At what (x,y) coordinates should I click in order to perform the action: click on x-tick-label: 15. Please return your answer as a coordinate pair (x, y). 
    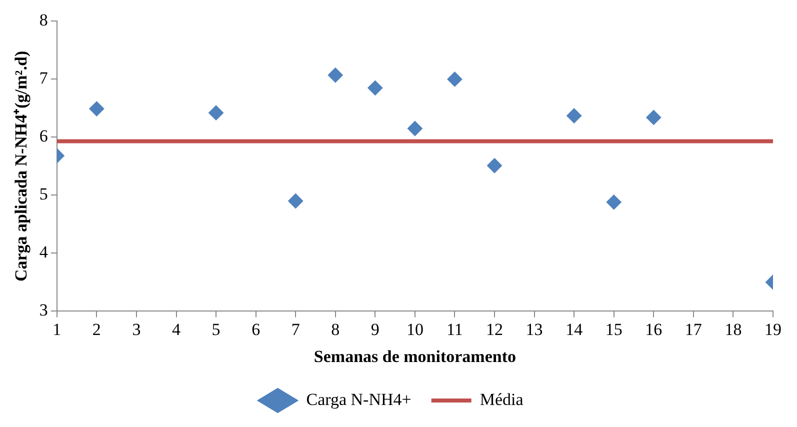
    Looking at the image, I should click on (613, 329).